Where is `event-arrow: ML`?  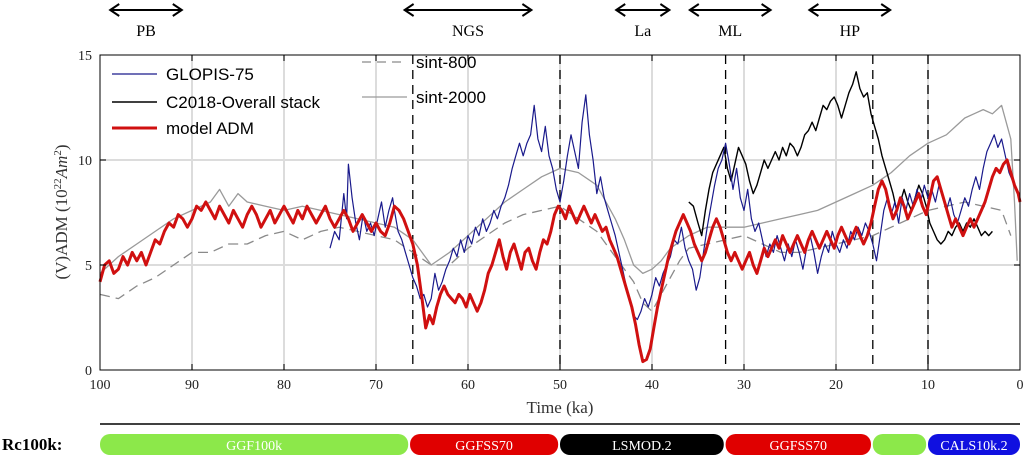
event-arrow: ML is located at coordinates (730, 21).